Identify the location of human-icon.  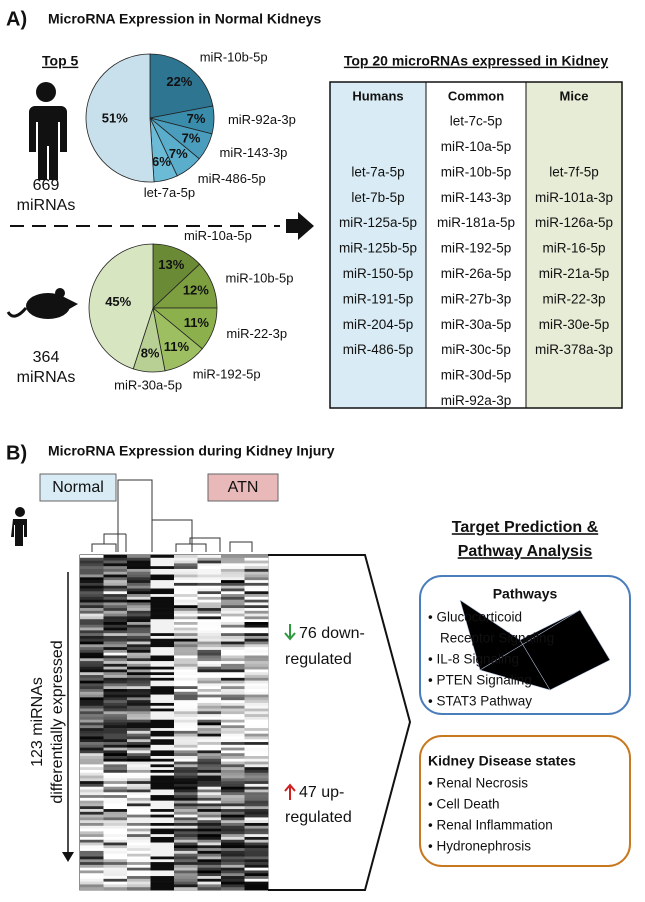
(48, 131).